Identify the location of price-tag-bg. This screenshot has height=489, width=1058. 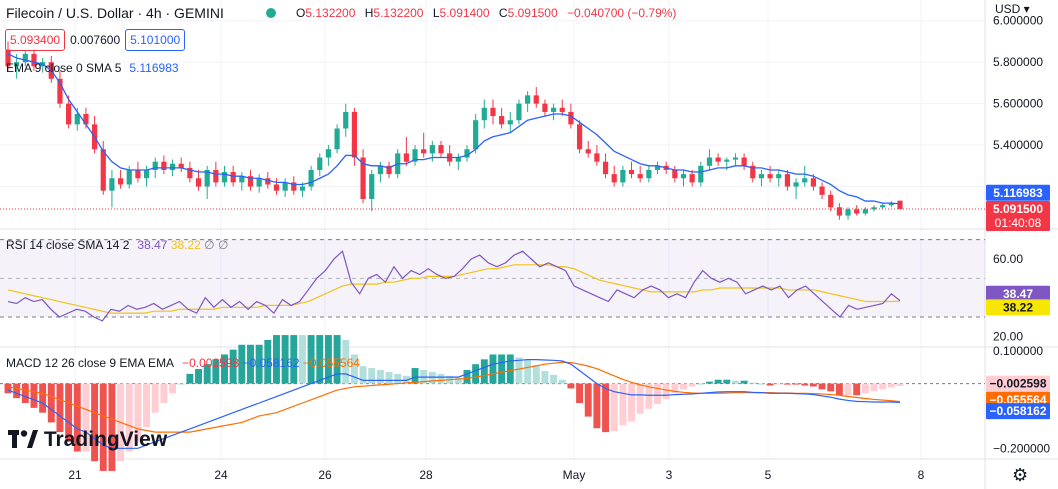
(1018, 216).